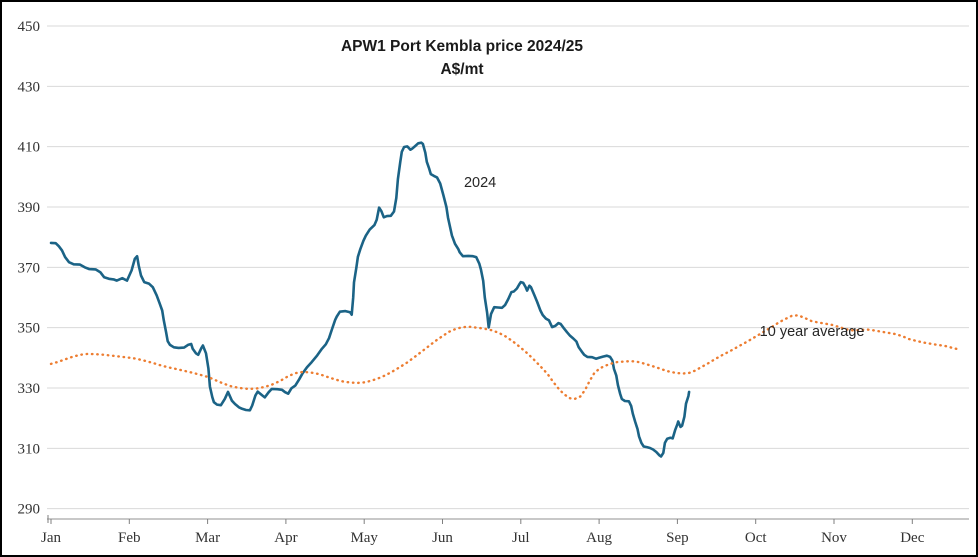 This screenshot has width=978, height=557. Describe the element at coordinates (29, 208) in the screenshot. I see `y-axis-label-390: 390` at that location.